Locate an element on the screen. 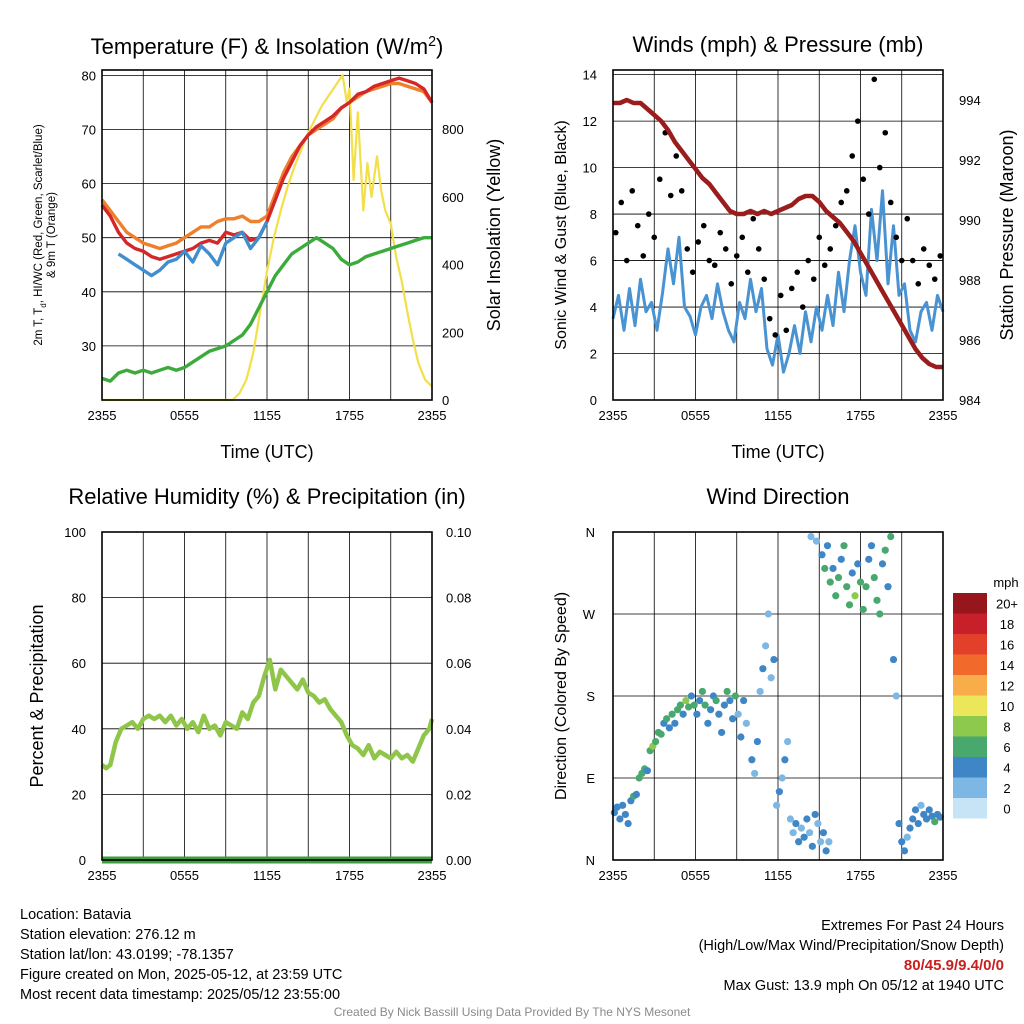 Image resolution: width=1024 pixels, height=1024 pixels. y-tick-label: 2 is located at coordinates (593, 354).